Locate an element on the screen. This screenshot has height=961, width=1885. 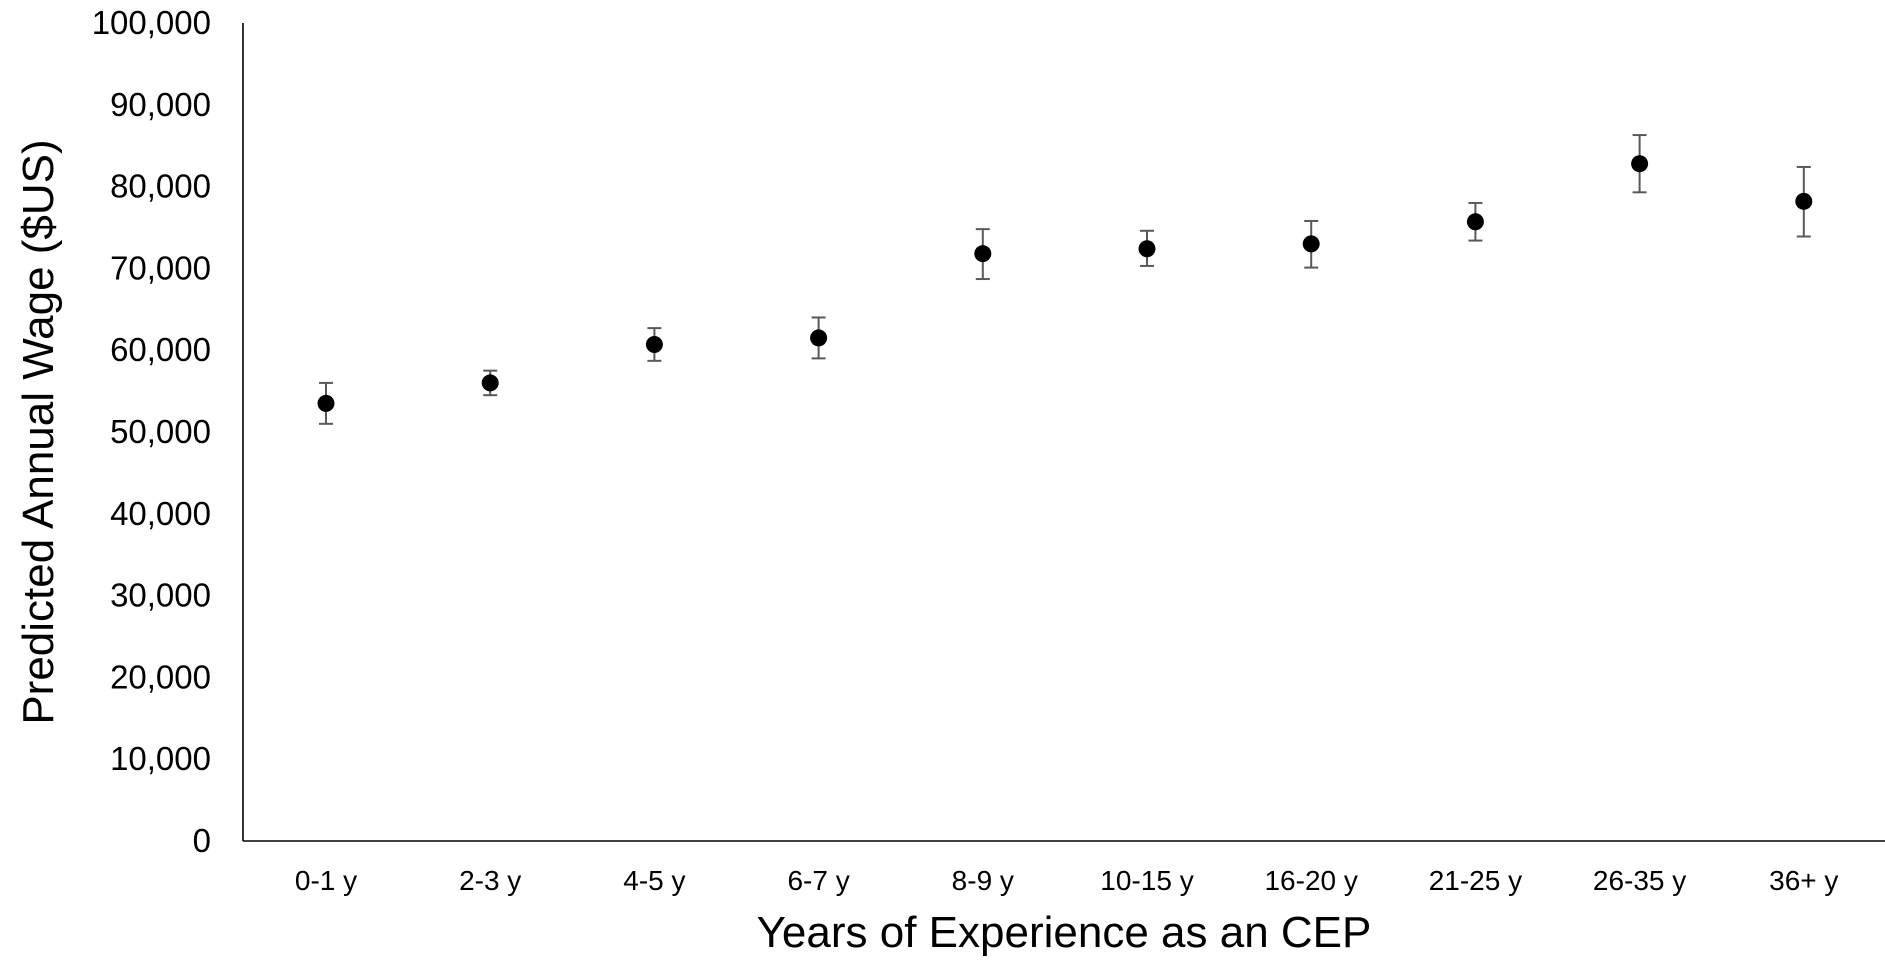
y-axis-title: Predicted Annual Wage ($US) is located at coordinates (38, 431).